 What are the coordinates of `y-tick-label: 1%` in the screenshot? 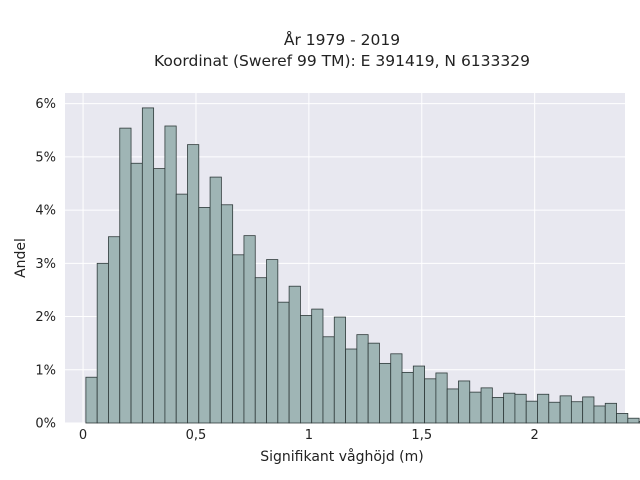 It's located at (45, 370).